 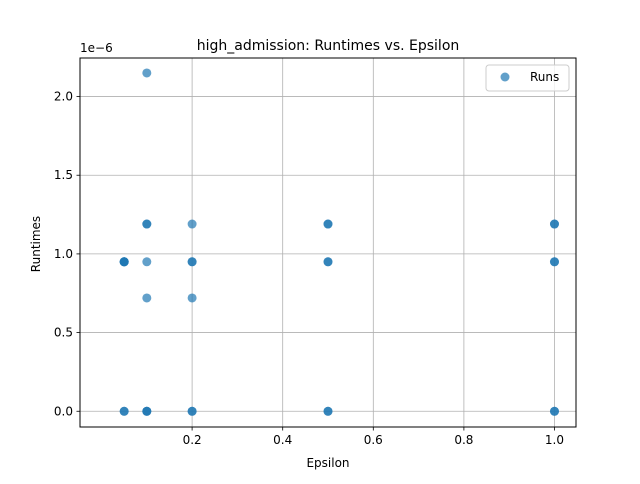 What do you see at coordinates (192, 440) in the screenshot?
I see `x-tick-label: 0.2` at bounding box center [192, 440].